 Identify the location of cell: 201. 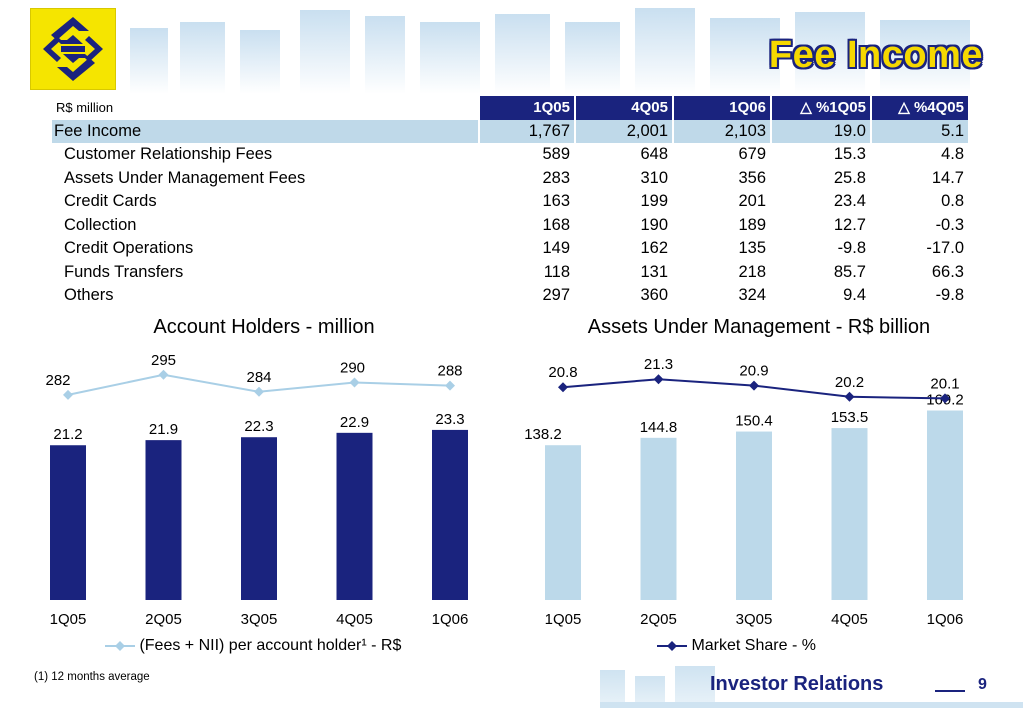
(752, 201).